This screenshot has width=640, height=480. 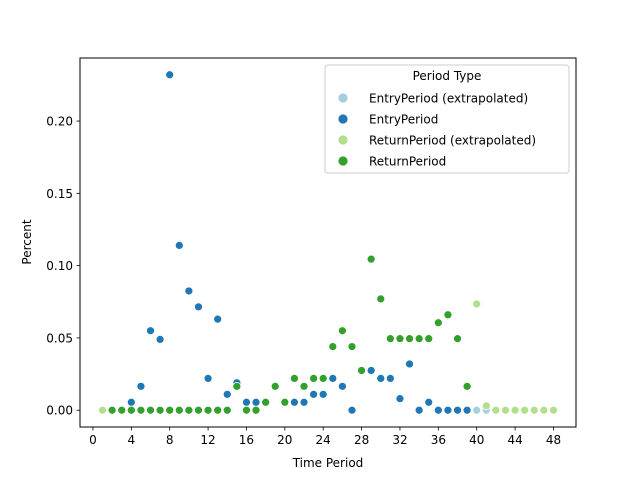 I want to click on x-tick-label: 48, so click(x=553, y=440).